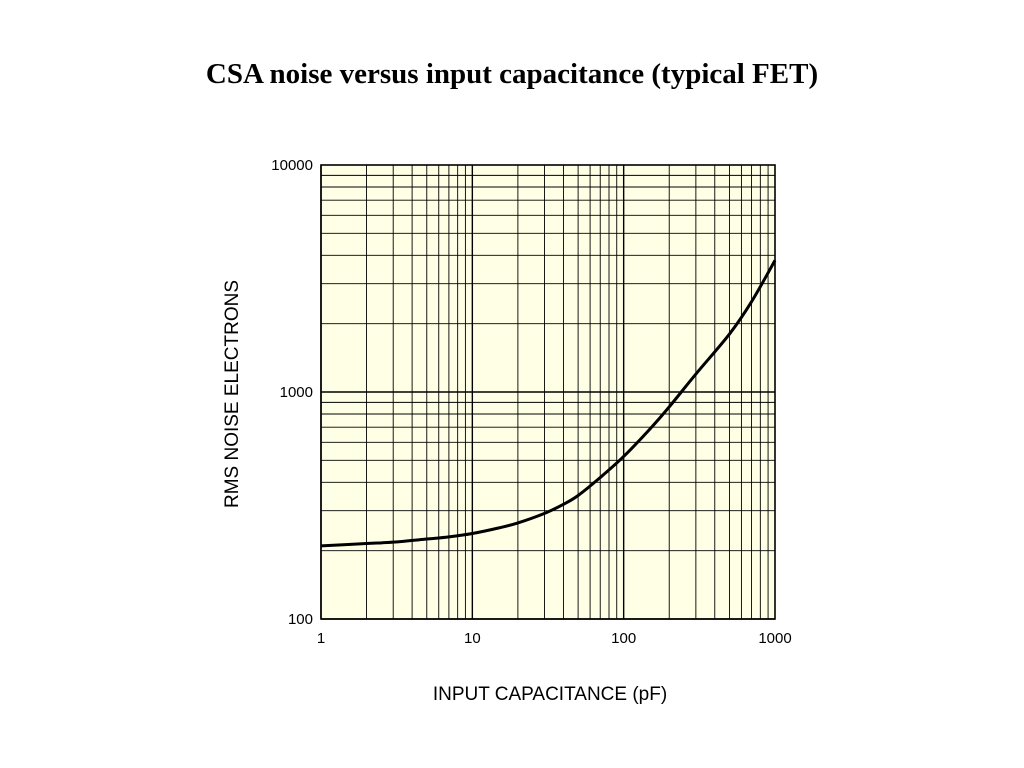 The image size is (1024, 768). What do you see at coordinates (550, 694) in the screenshot?
I see `x-axis-label: INPUT CAPACITANCE (pF)` at bounding box center [550, 694].